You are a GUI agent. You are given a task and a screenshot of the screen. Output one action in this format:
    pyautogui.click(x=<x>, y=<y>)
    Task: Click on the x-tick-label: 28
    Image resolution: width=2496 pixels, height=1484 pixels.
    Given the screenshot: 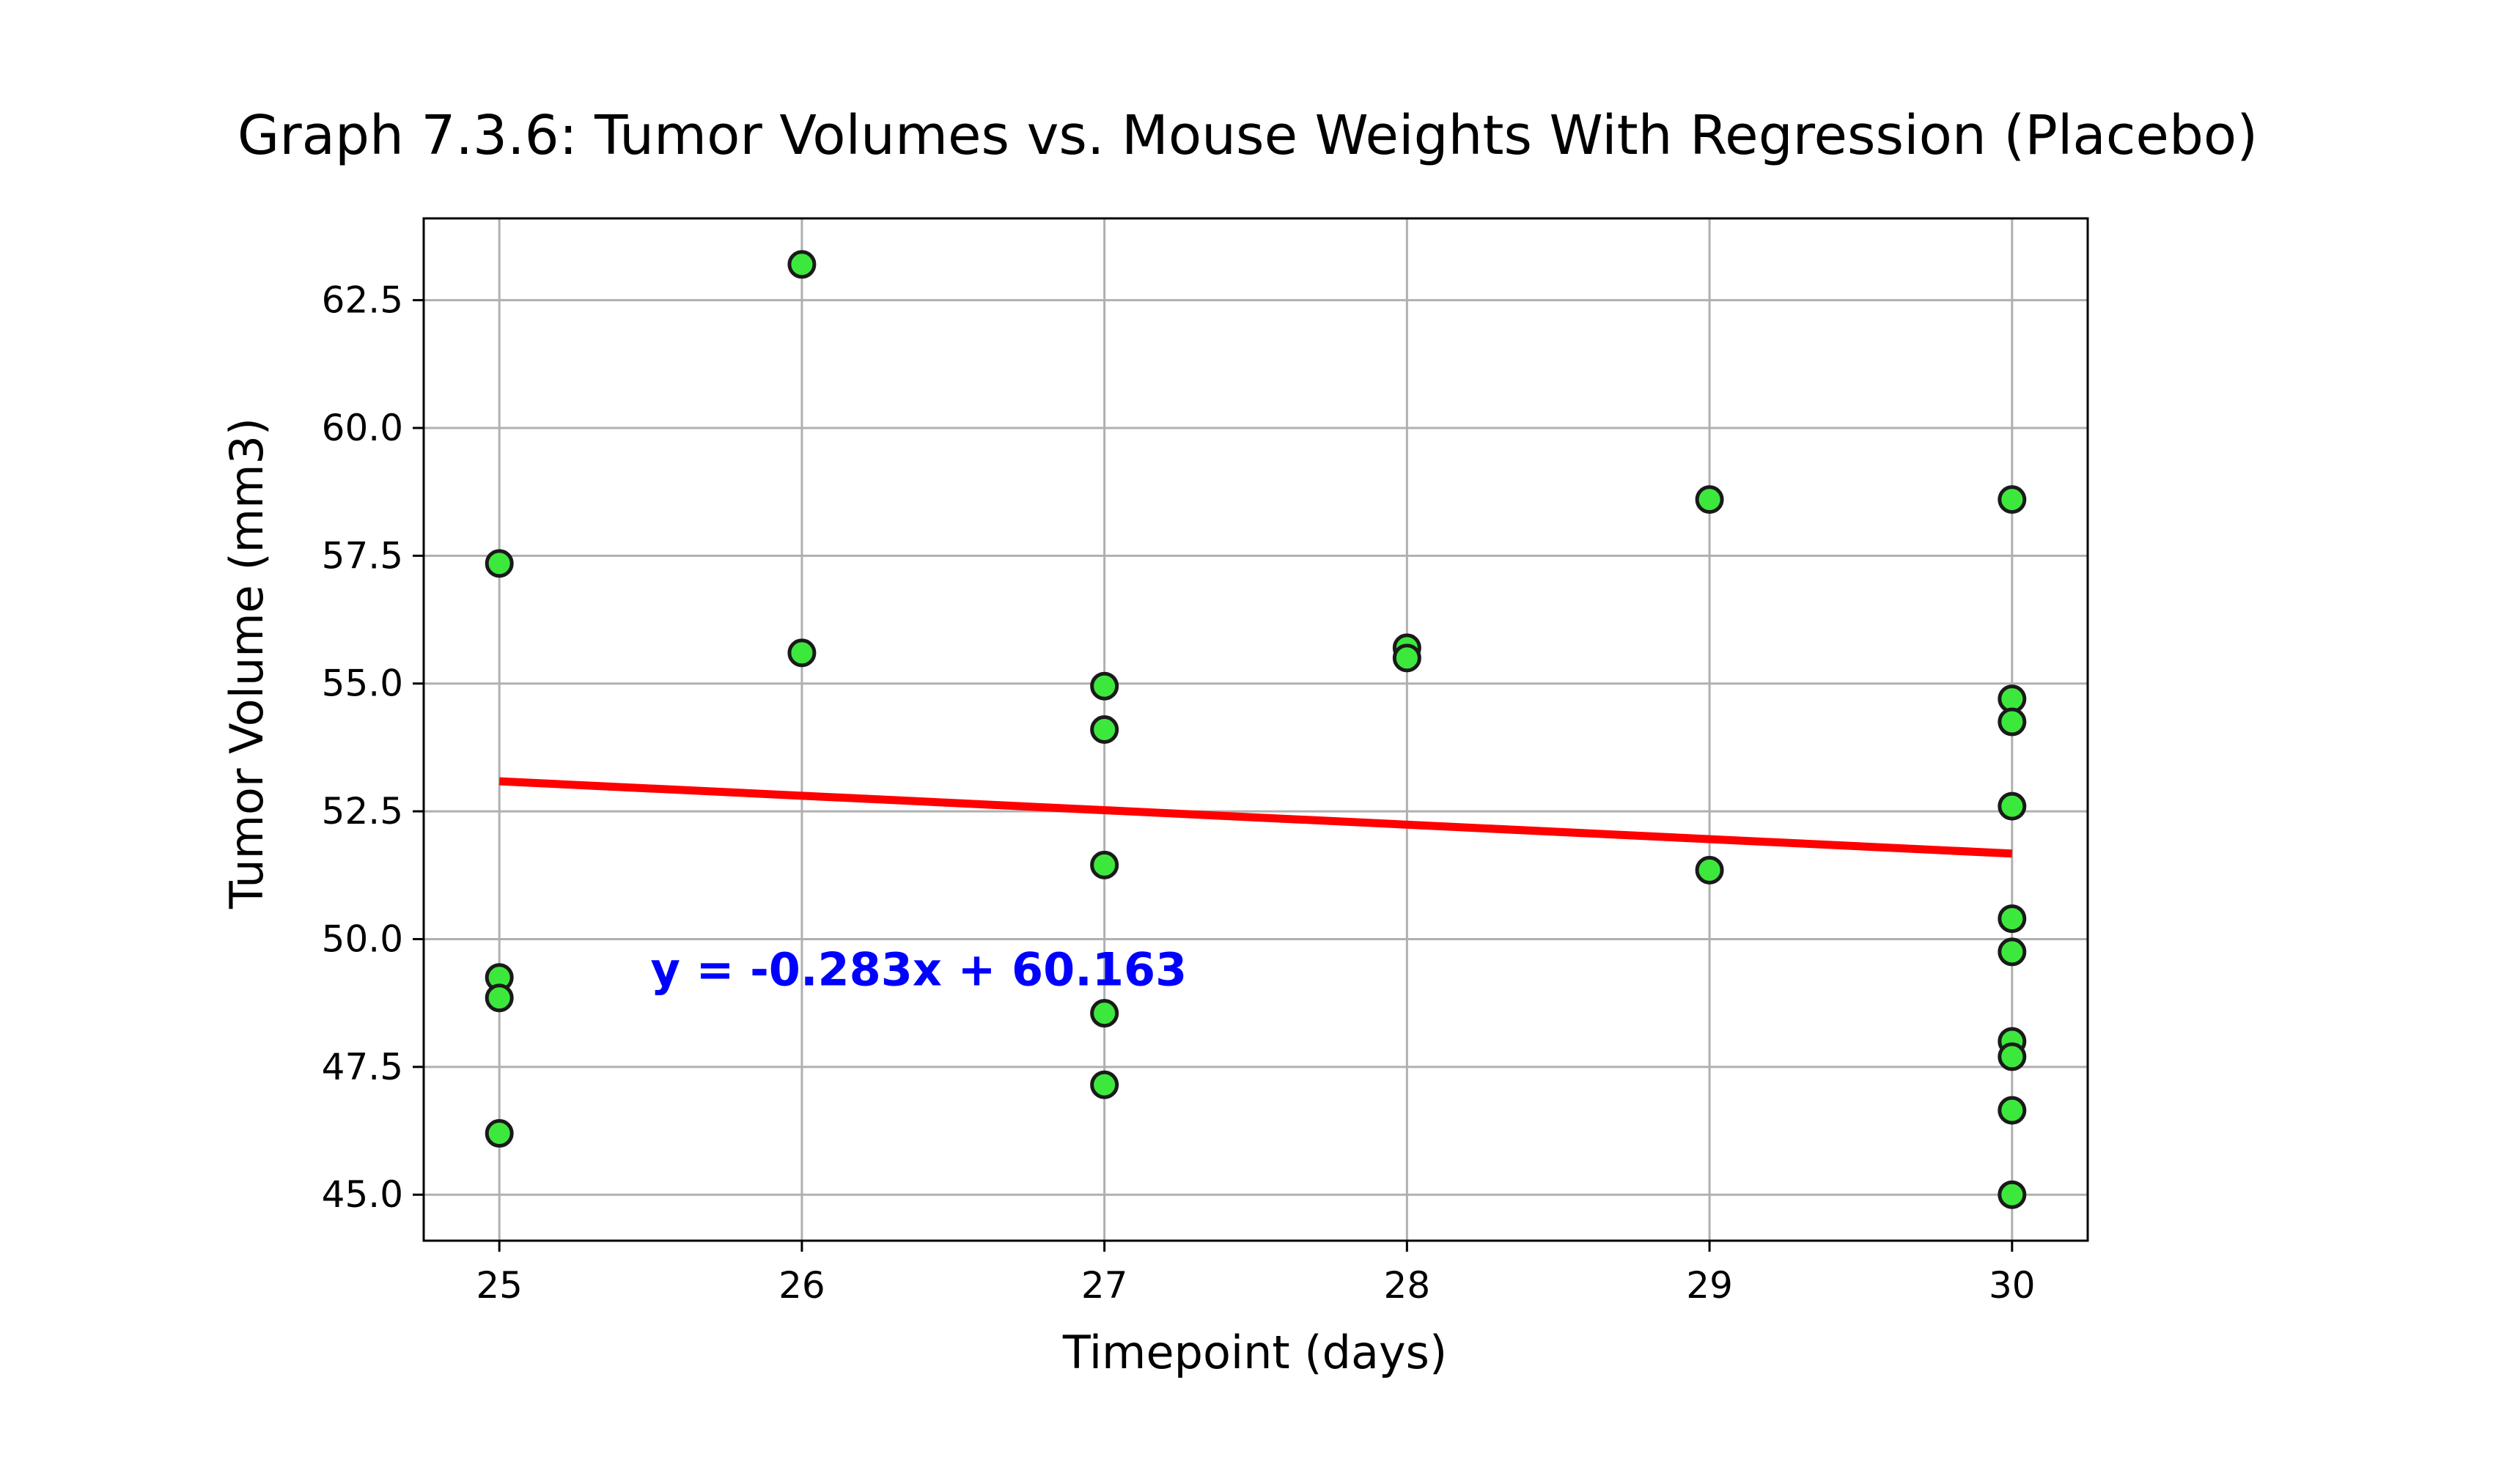 What is the action you would take?
    pyautogui.click(x=1407, y=1285)
    